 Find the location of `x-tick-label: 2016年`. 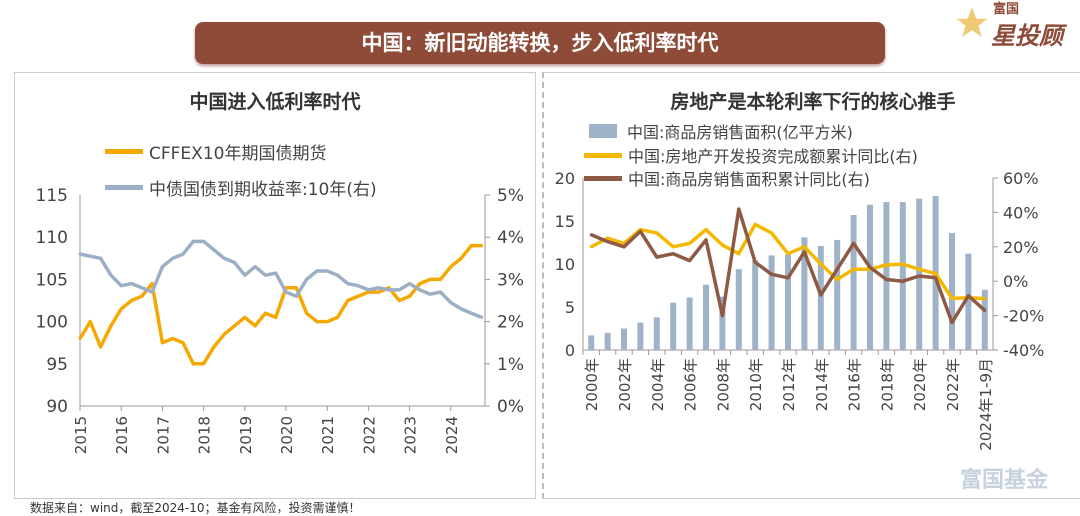

x-tick-label: 2016年 is located at coordinates (855, 384).